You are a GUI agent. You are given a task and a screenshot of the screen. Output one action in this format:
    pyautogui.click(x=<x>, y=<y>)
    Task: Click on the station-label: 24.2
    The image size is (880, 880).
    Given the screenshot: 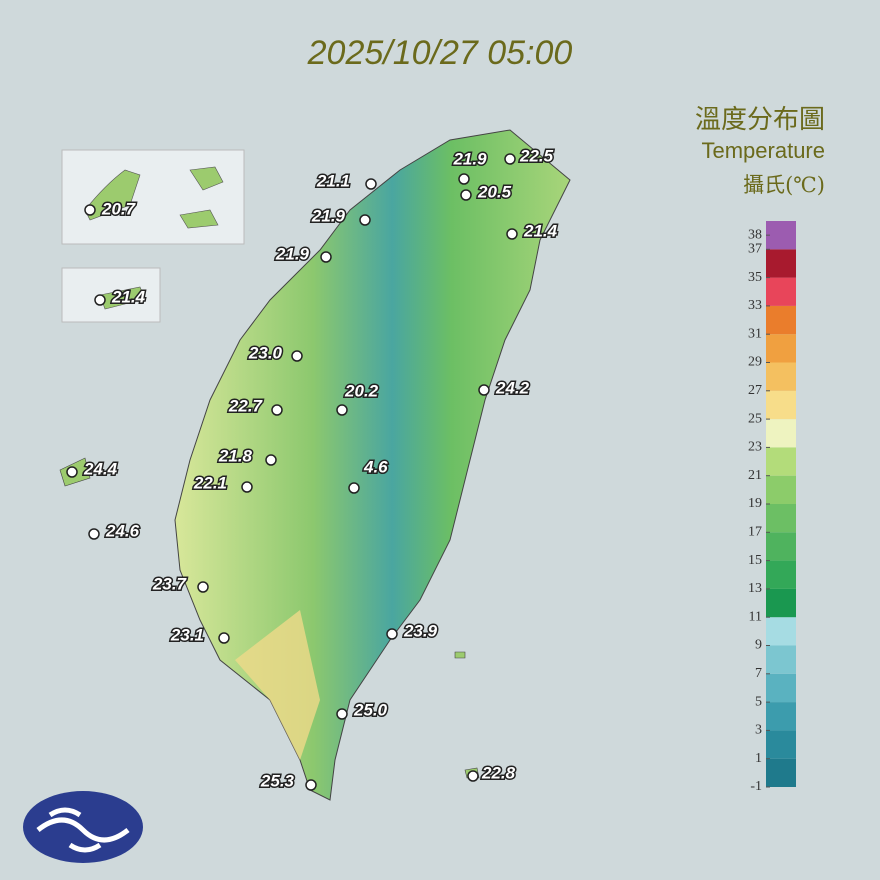 What is the action you would take?
    pyautogui.click(x=512, y=387)
    